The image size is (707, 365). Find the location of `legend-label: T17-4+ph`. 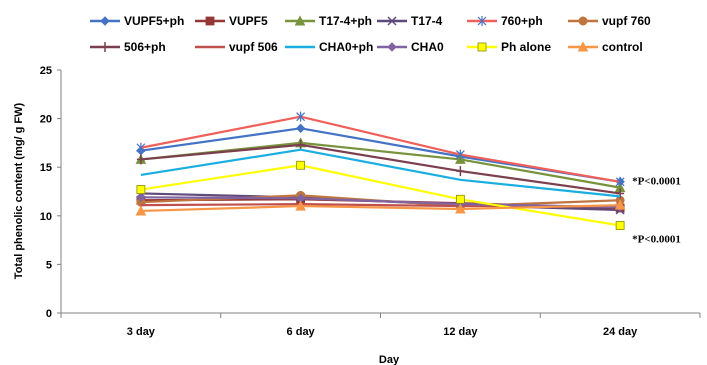

legend-label: T17-4+ph is located at coordinates (345, 21).